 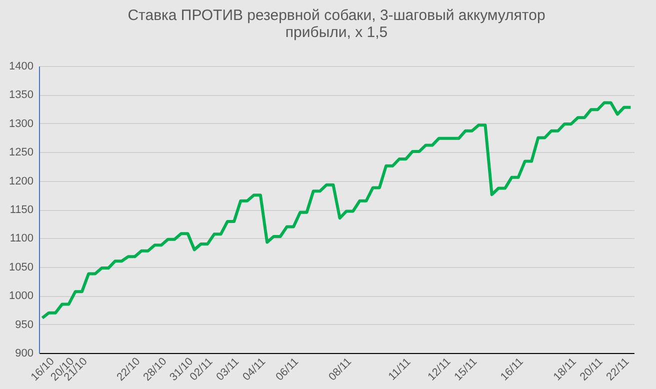 I want to click on y-tick-label: 1400, so click(x=21, y=66).